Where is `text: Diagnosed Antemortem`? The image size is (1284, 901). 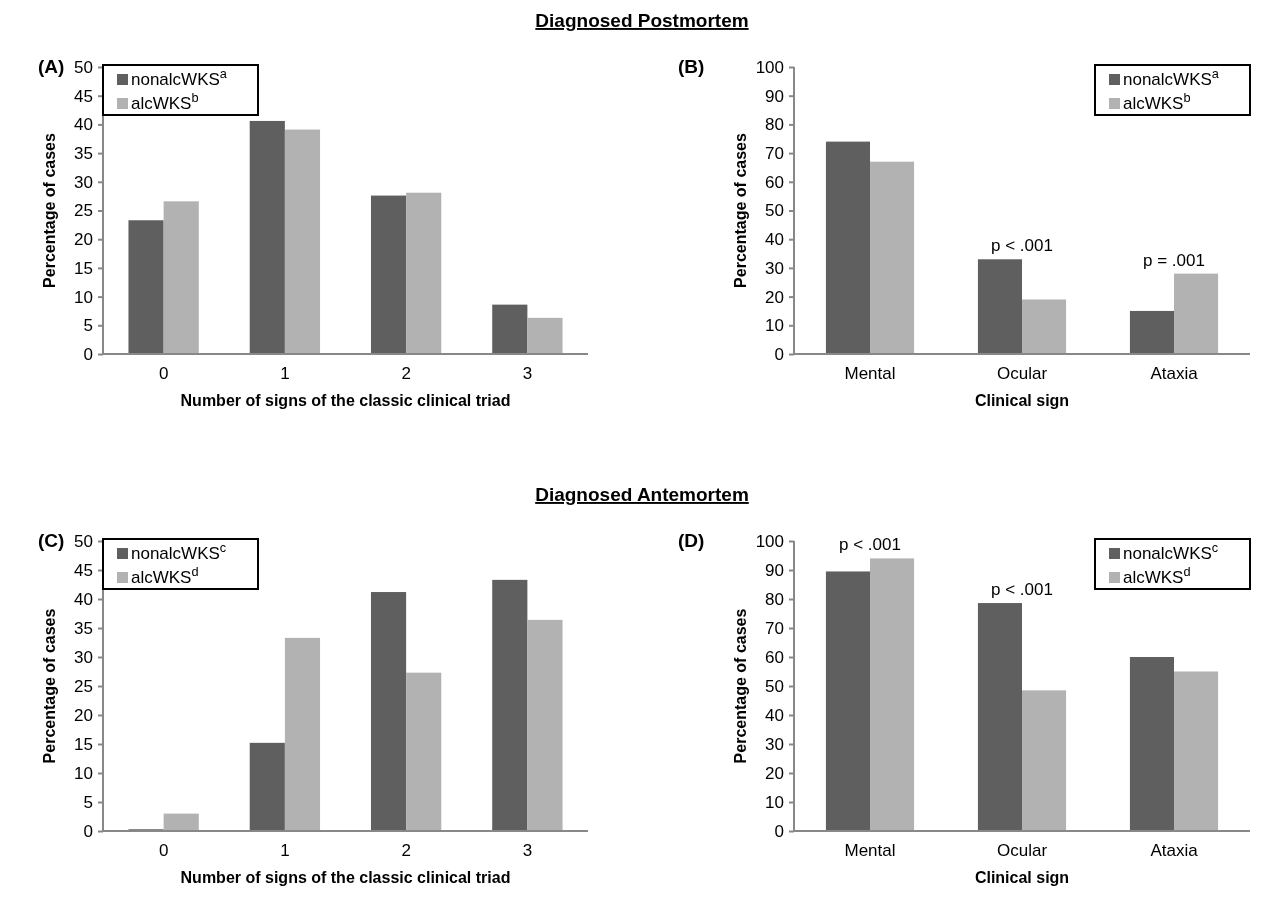 text: Diagnosed Antemortem is located at coordinates (642, 494).